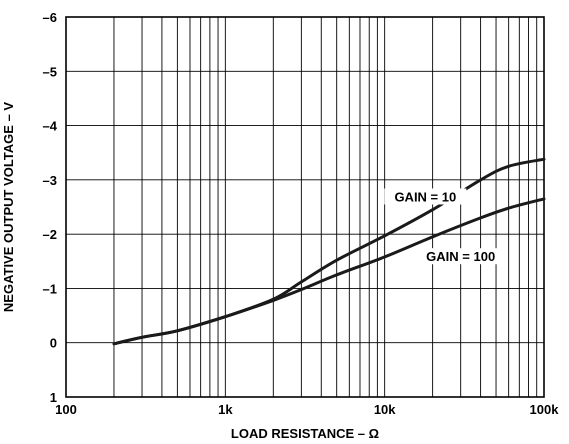 This screenshot has width=569, height=444. I want to click on y-axis-title: NEGATIVE OUTPUT VOLTAGE – V, so click(8, 207).